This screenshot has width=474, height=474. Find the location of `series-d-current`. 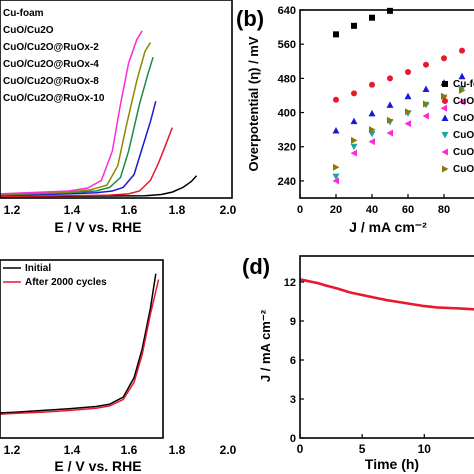

series-d-current is located at coordinates (386, 294).